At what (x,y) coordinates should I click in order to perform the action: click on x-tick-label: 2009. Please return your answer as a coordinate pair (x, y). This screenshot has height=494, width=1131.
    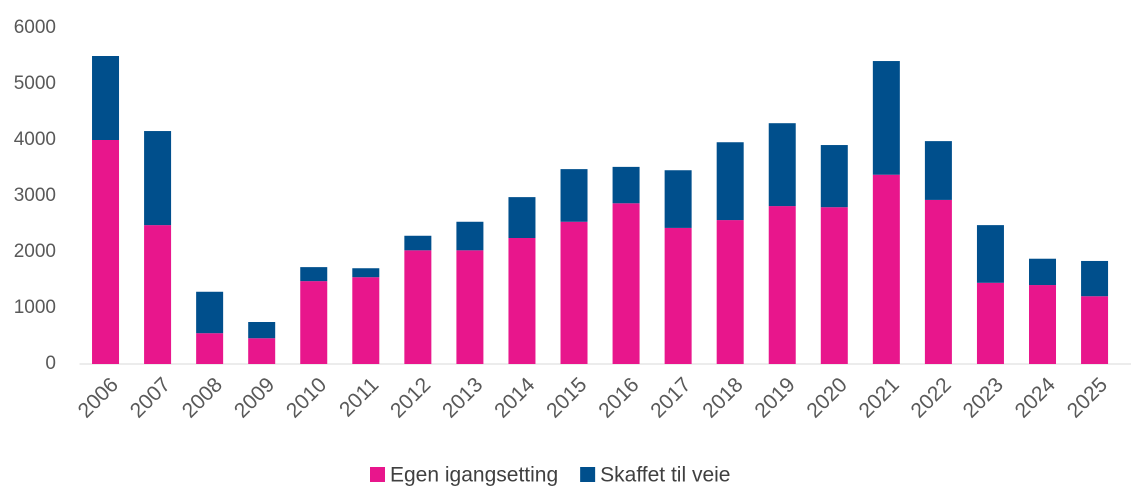
    Looking at the image, I should click on (254, 397).